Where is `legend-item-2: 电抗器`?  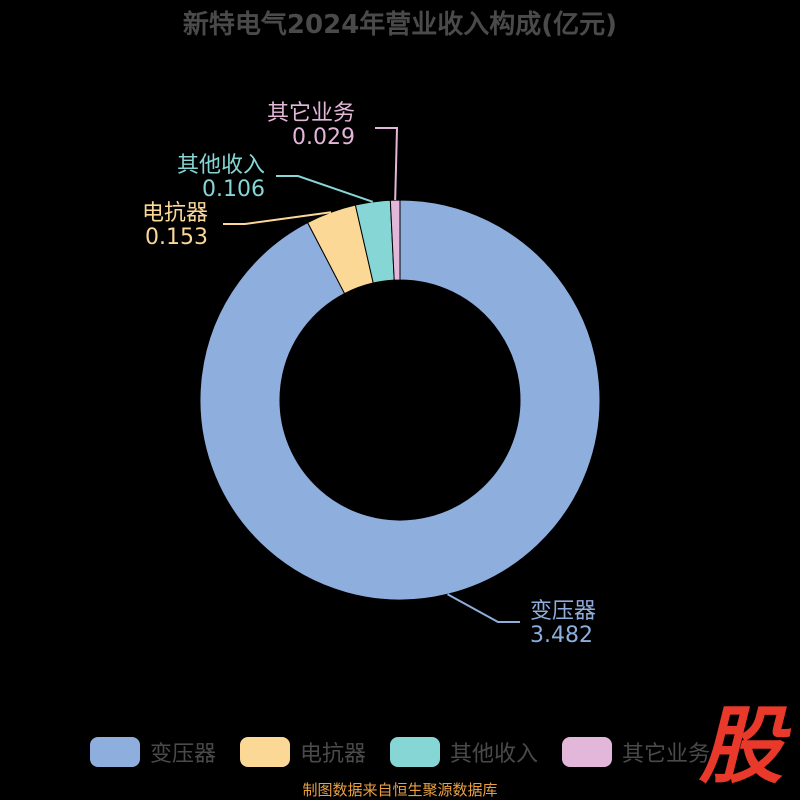 legend-item-2: 电抗器 is located at coordinates (302, 752).